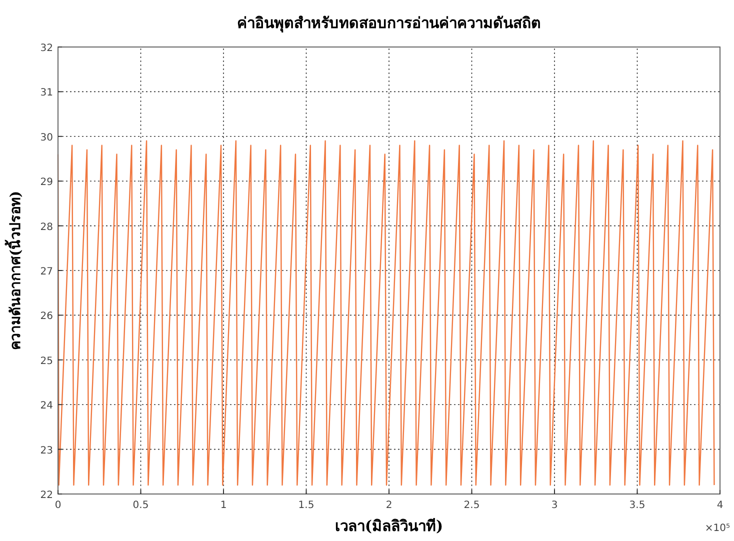 Image resolution: width=734 pixels, height=541 pixels. What do you see at coordinates (223, 505) in the screenshot?
I see `x-tick-label: 1` at bounding box center [223, 505].